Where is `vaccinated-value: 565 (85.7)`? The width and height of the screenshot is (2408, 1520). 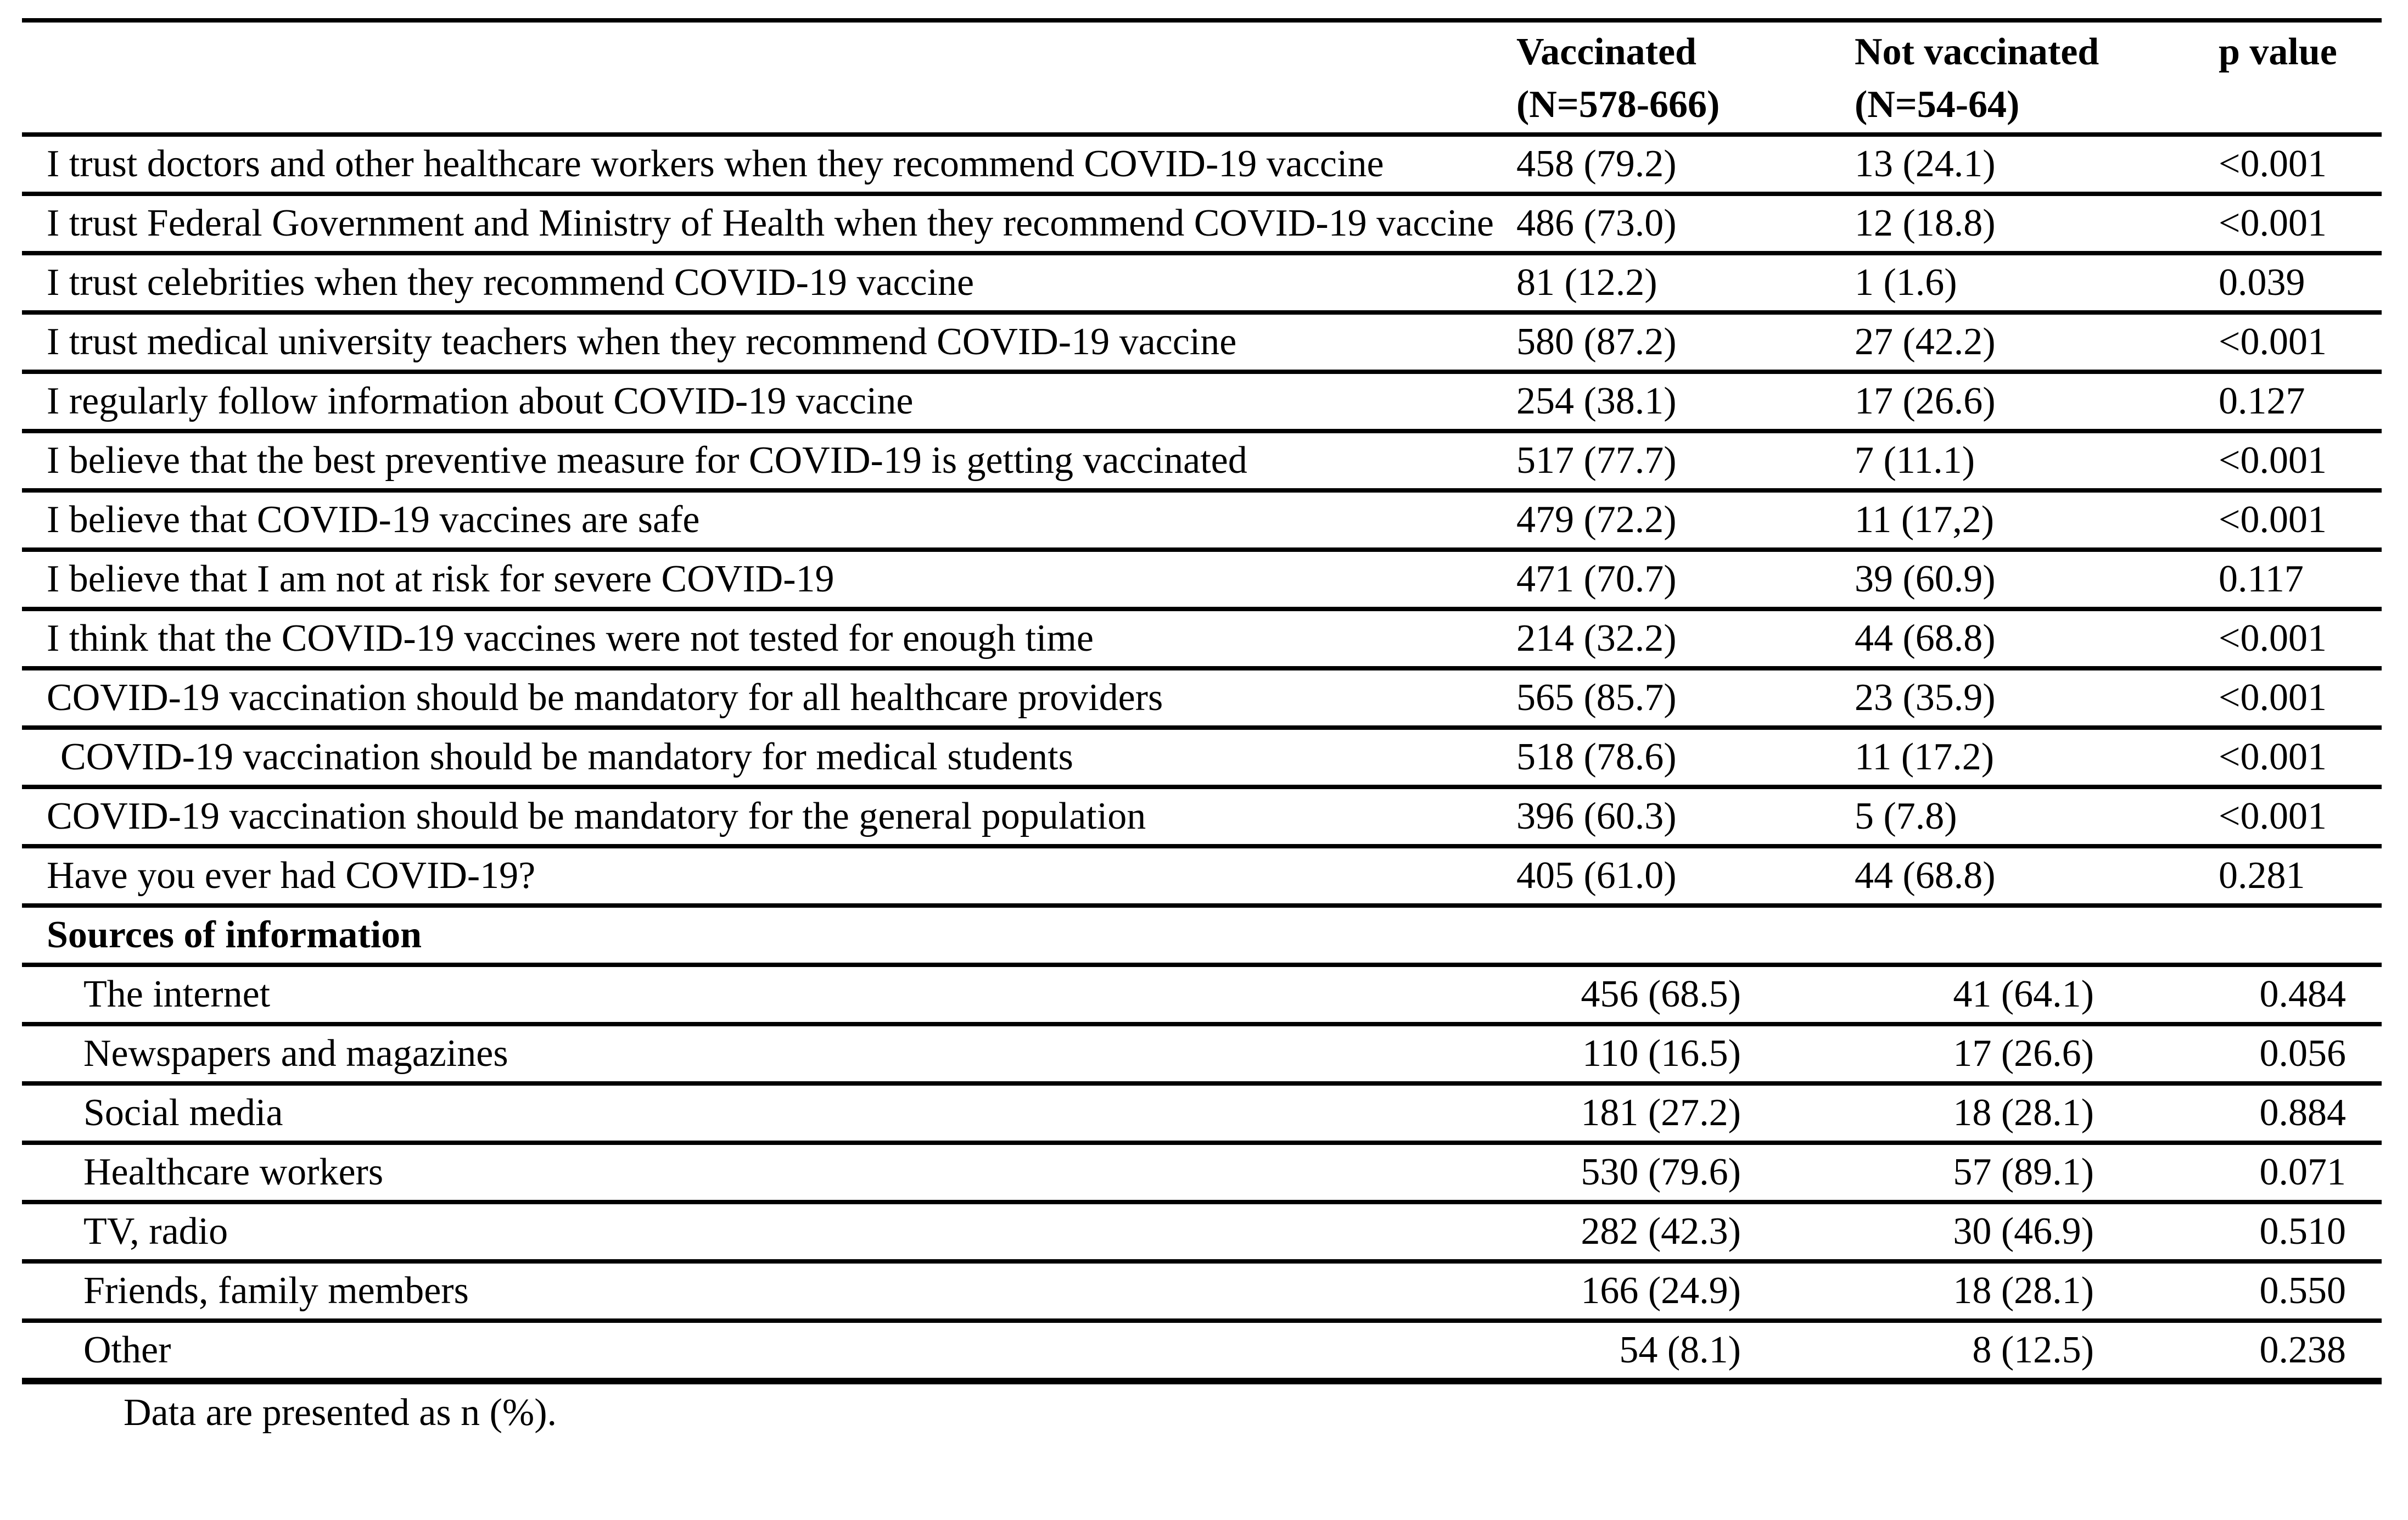 vaccinated-value: 565 (85.7) is located at coordinates (1684, 699).